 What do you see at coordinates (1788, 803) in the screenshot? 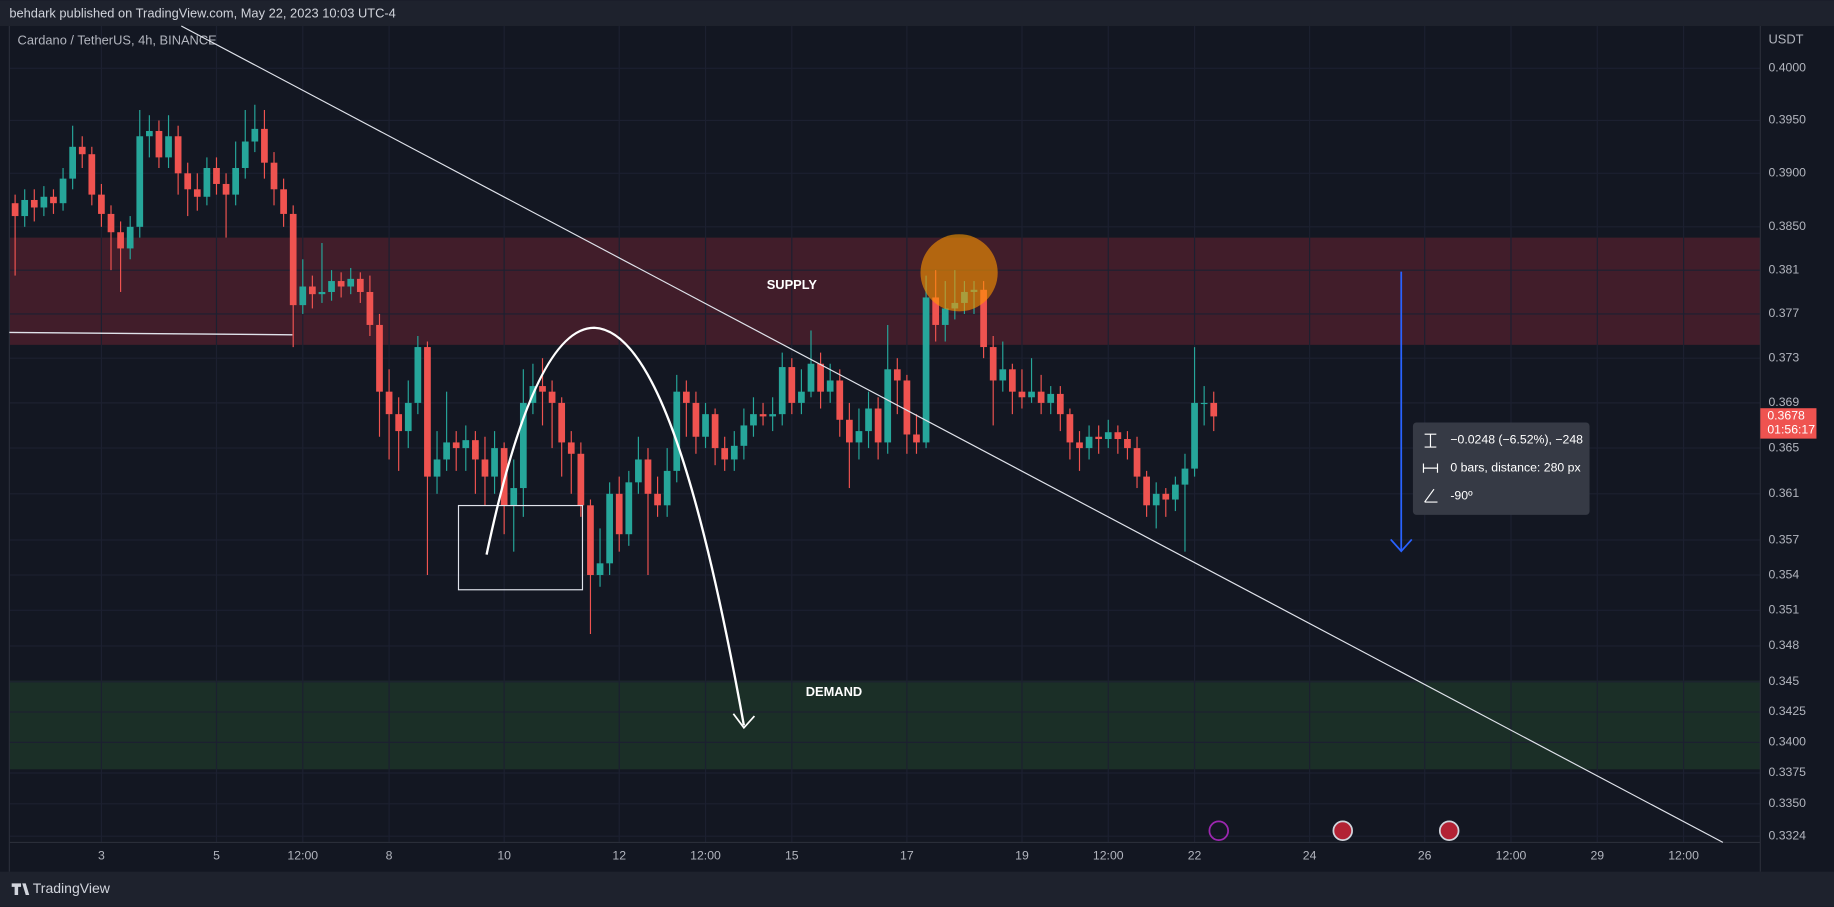
I see `y-tick-label: 0.3350` at bounding box center [1788, 803].